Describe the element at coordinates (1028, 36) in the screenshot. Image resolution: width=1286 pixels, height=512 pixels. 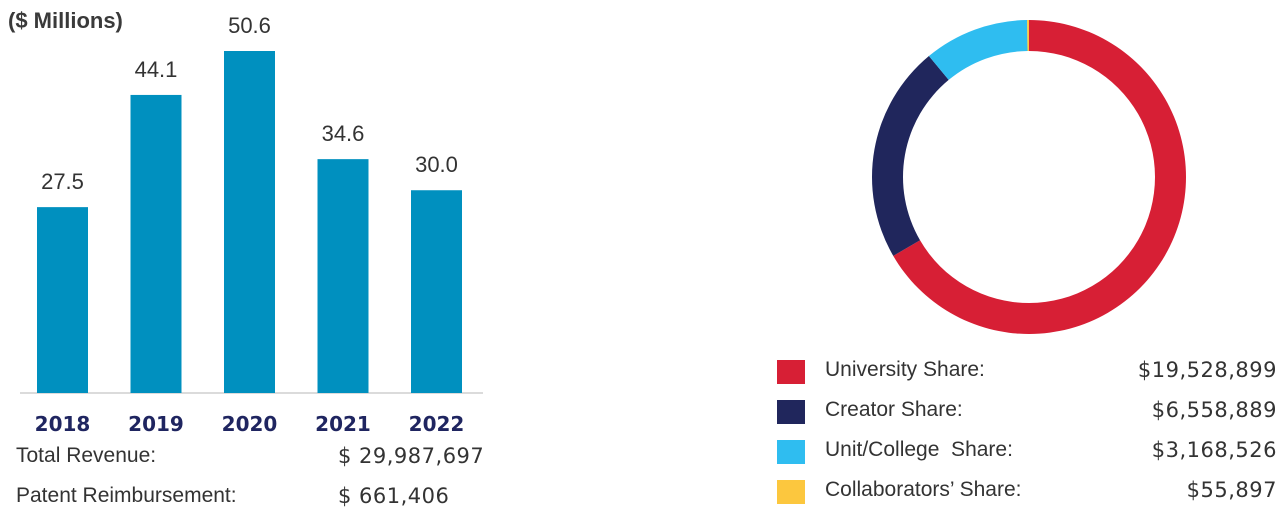
I see `donut-slice-collaborators` at that location.